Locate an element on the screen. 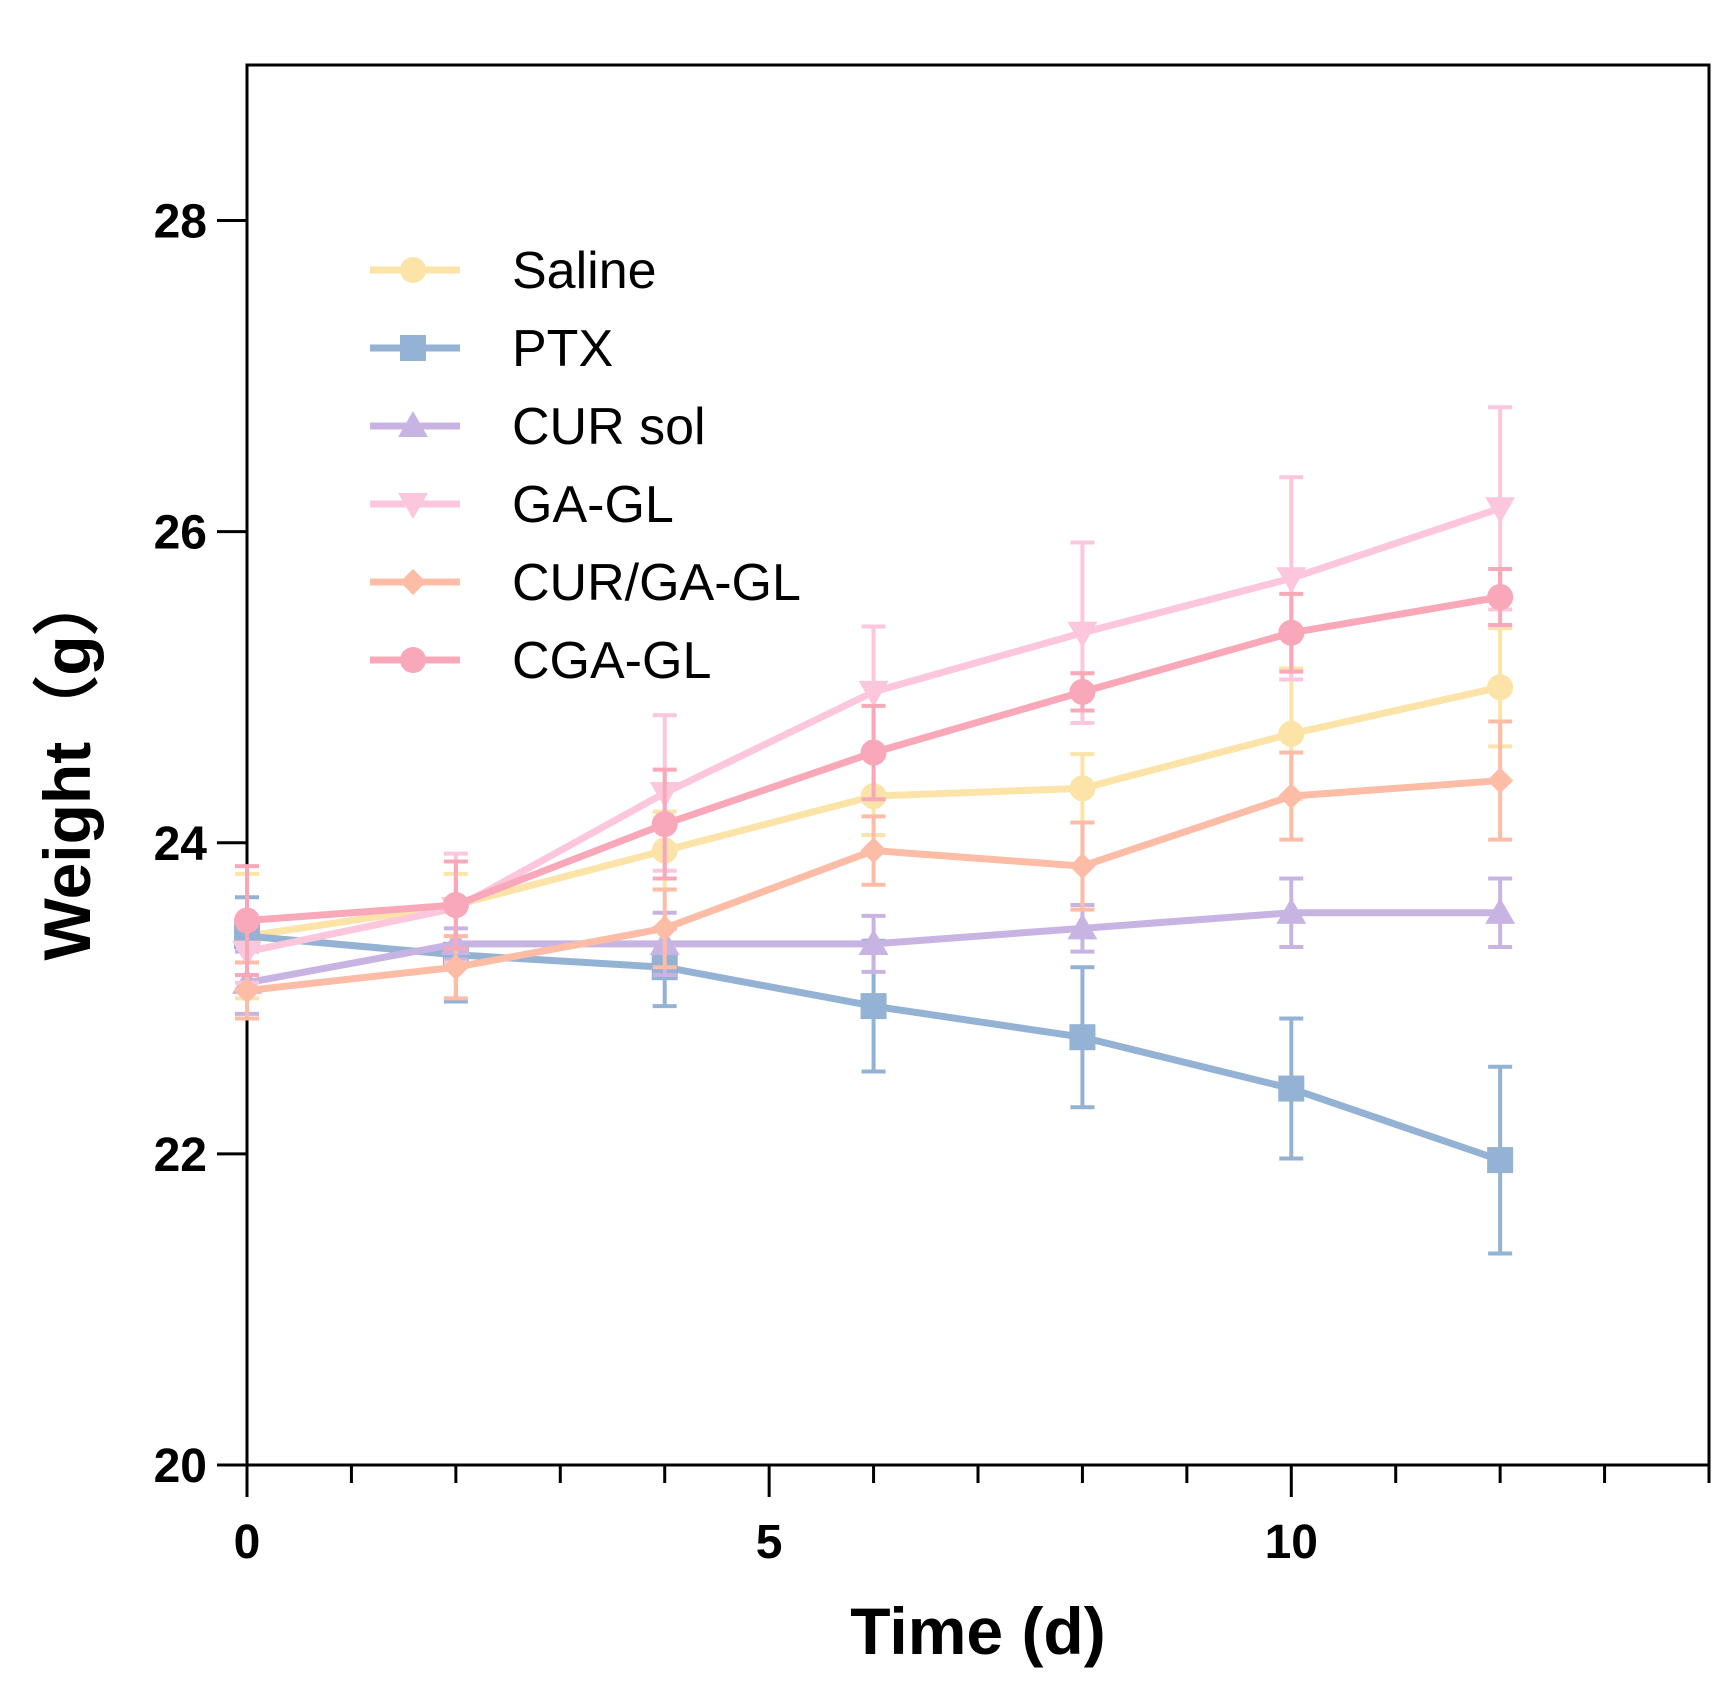 Image resolution: width=1735 pixels, height=1687 pixels. legend-item: Saline is located at coordinates (513, 271).